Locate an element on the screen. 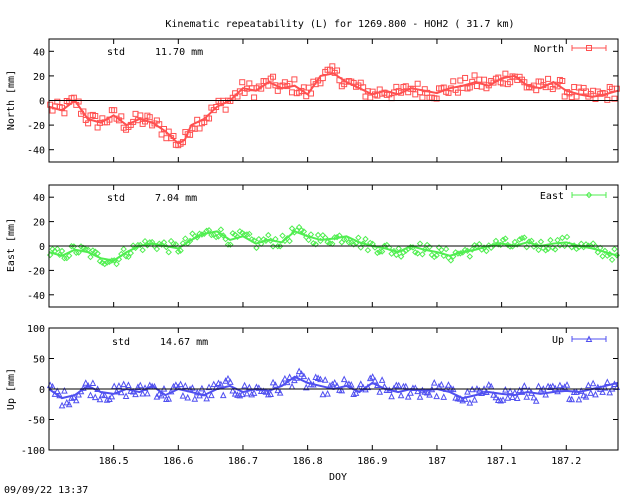  north-legend-label: North is located at coordinates (549, 49).